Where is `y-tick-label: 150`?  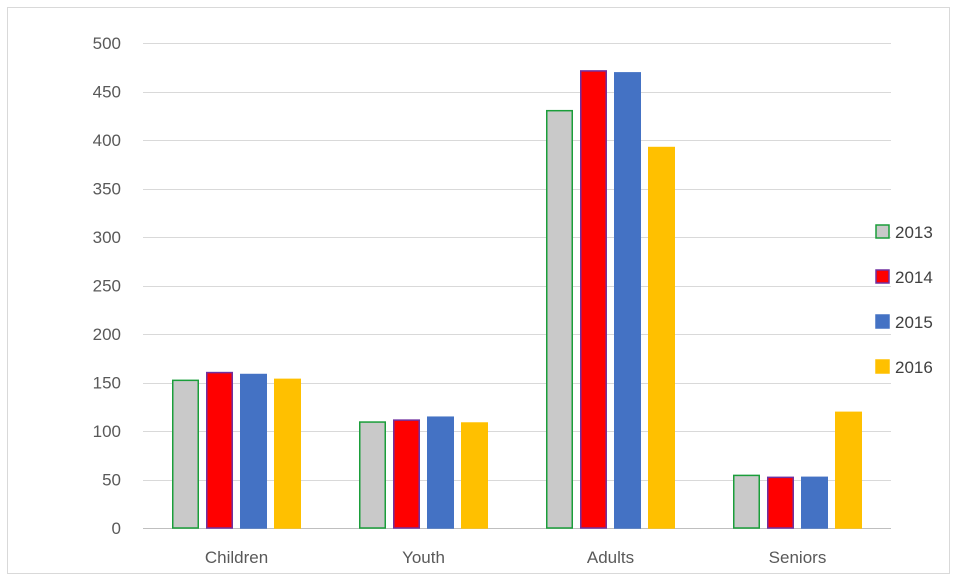
y-tick-label: 150 is located at coordinates (107, 383).